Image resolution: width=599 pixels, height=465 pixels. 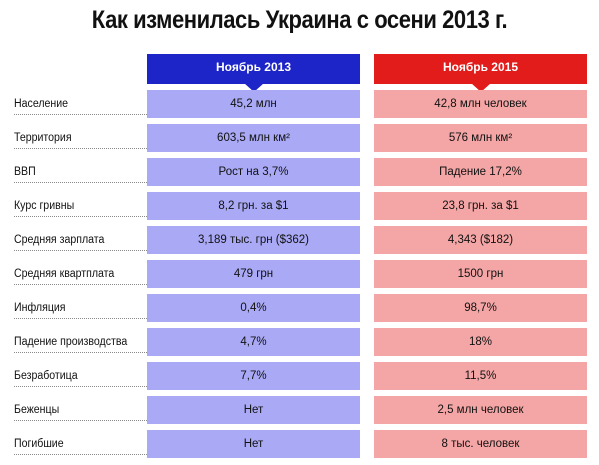 I want to click on table-row: Погибшие Нет 8 тыс. человек, so click(x=299, y=447).